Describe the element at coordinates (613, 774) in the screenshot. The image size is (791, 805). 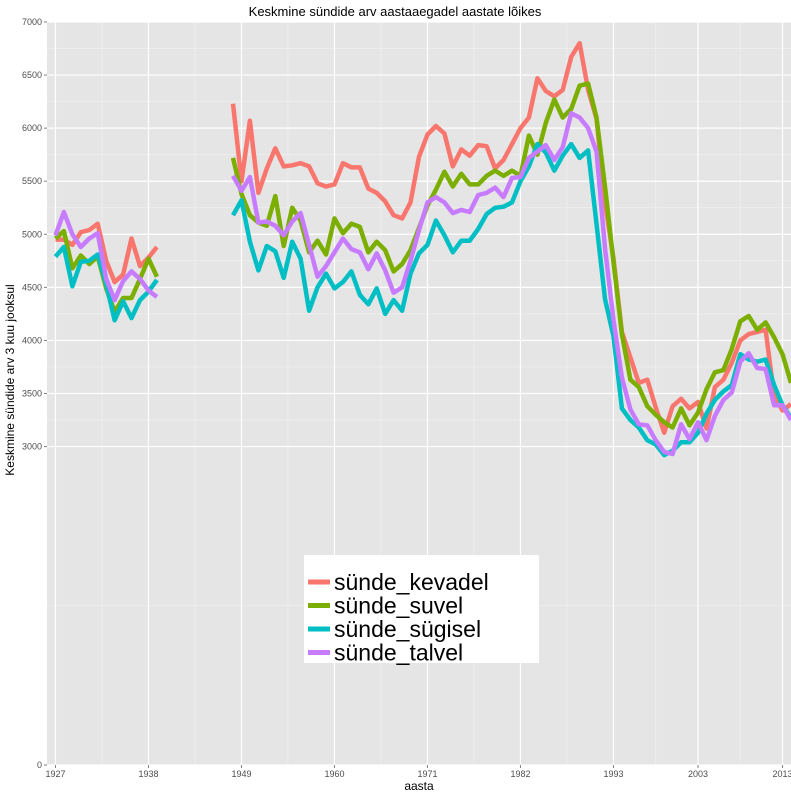
I see `x-tick-label: 1993` at that location.